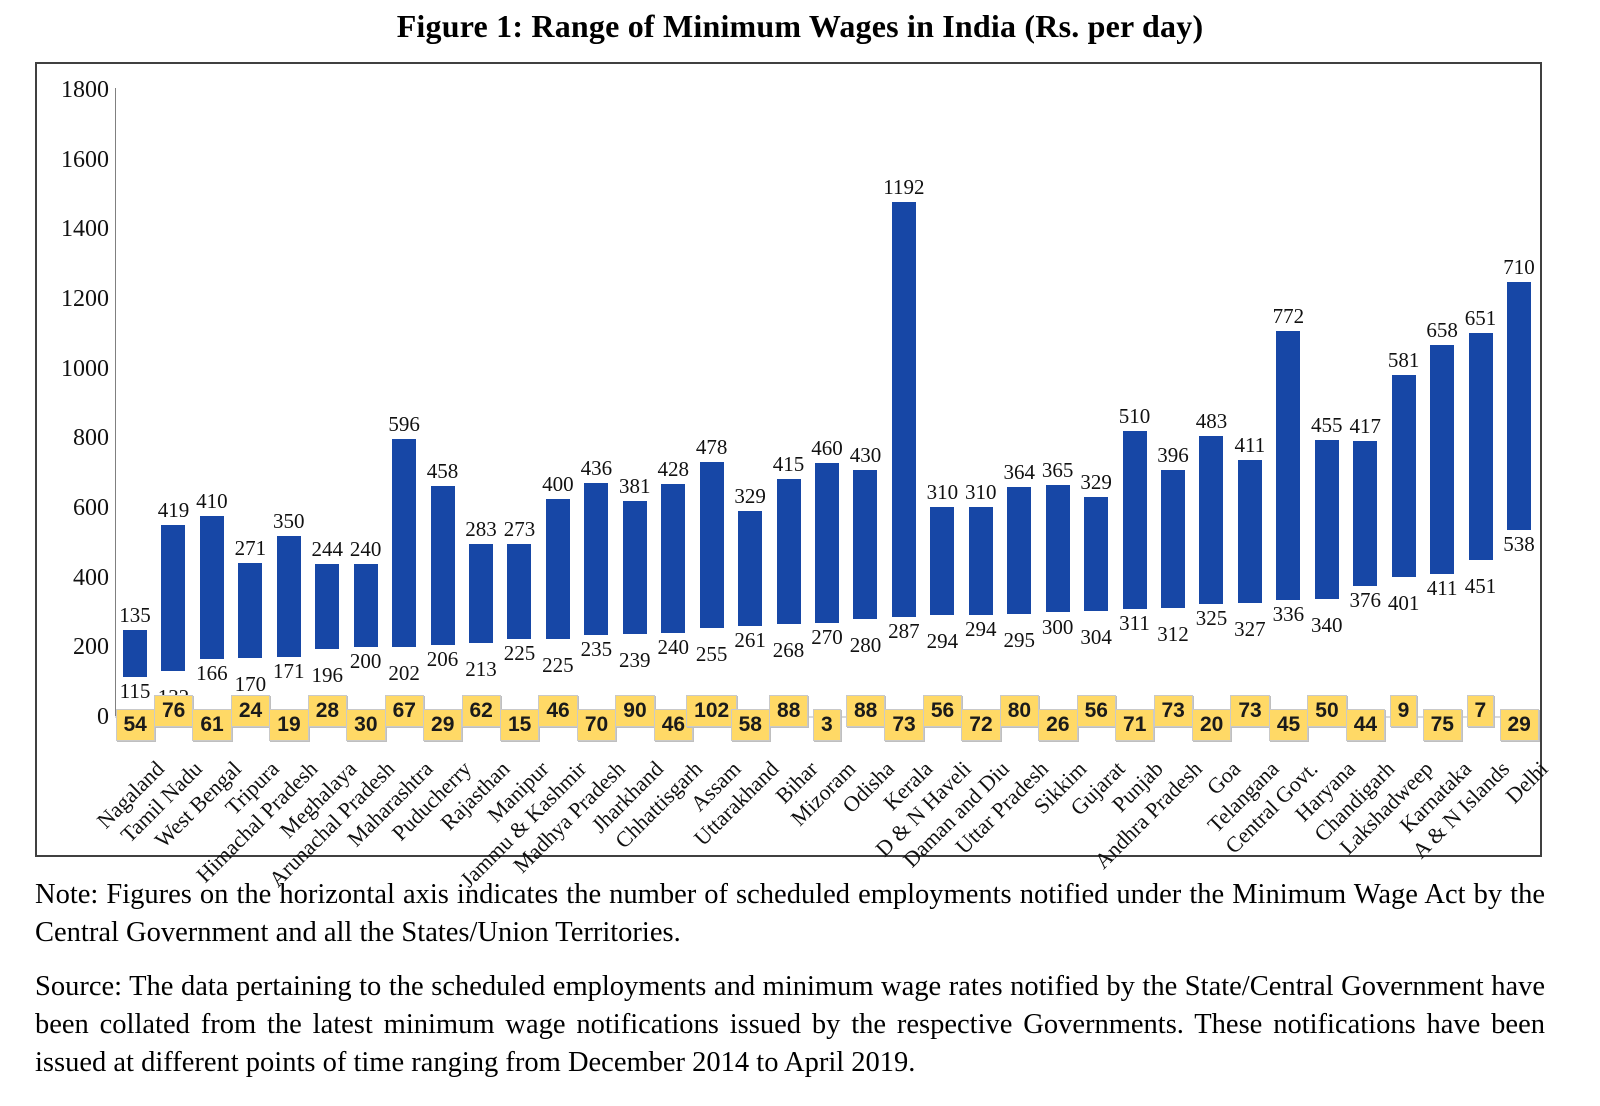  What do you see at coordinates (404, 672) in the screenshot?
I see `min-value-label: 202` at bounding box center [404, 672].